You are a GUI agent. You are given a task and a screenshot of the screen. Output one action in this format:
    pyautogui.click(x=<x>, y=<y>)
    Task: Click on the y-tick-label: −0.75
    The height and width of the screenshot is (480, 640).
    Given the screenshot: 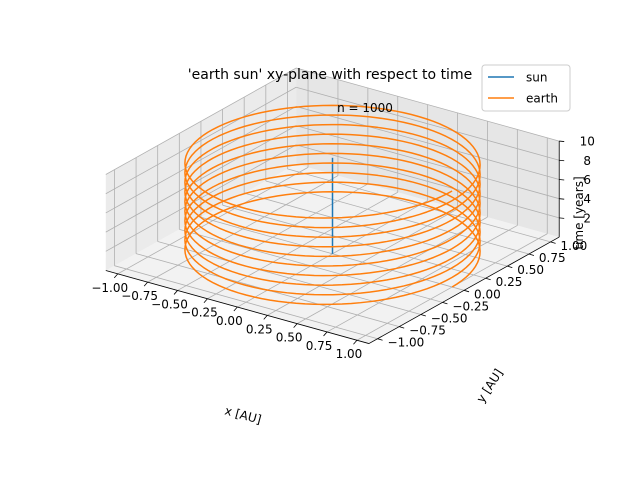 What is the action you would take?
    pyautogui.click(x=427, y=331)
    